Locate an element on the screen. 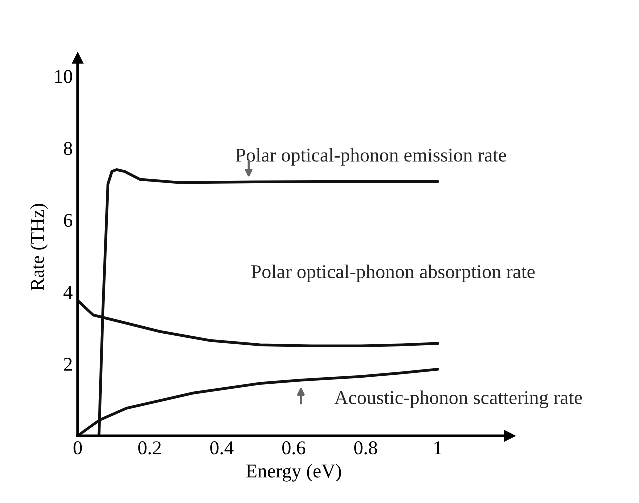 Image resolution: width=639 pixels, height=503 pixels. x-tick-label: 0 is located at coordinates (78, 448).